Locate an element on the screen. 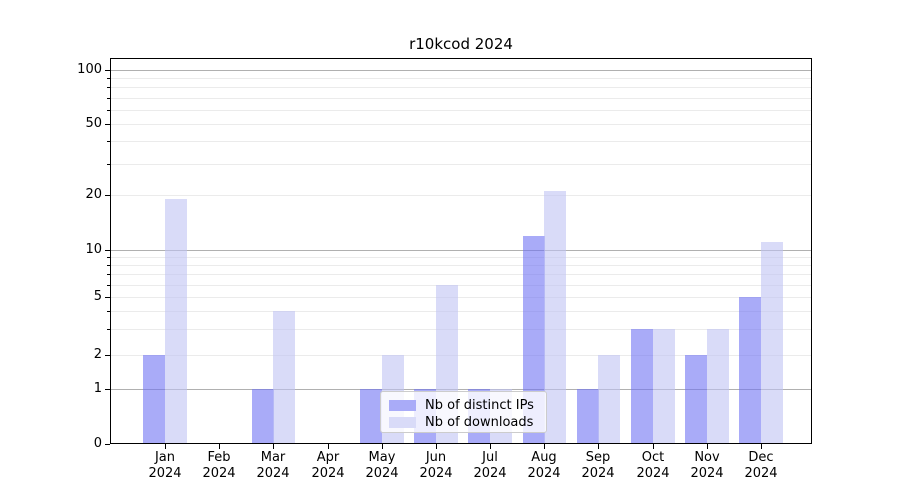 The height and width of the screenshot is (500, 900). x-tick-label: Aug 2024 is located at coordinates (544, 466).